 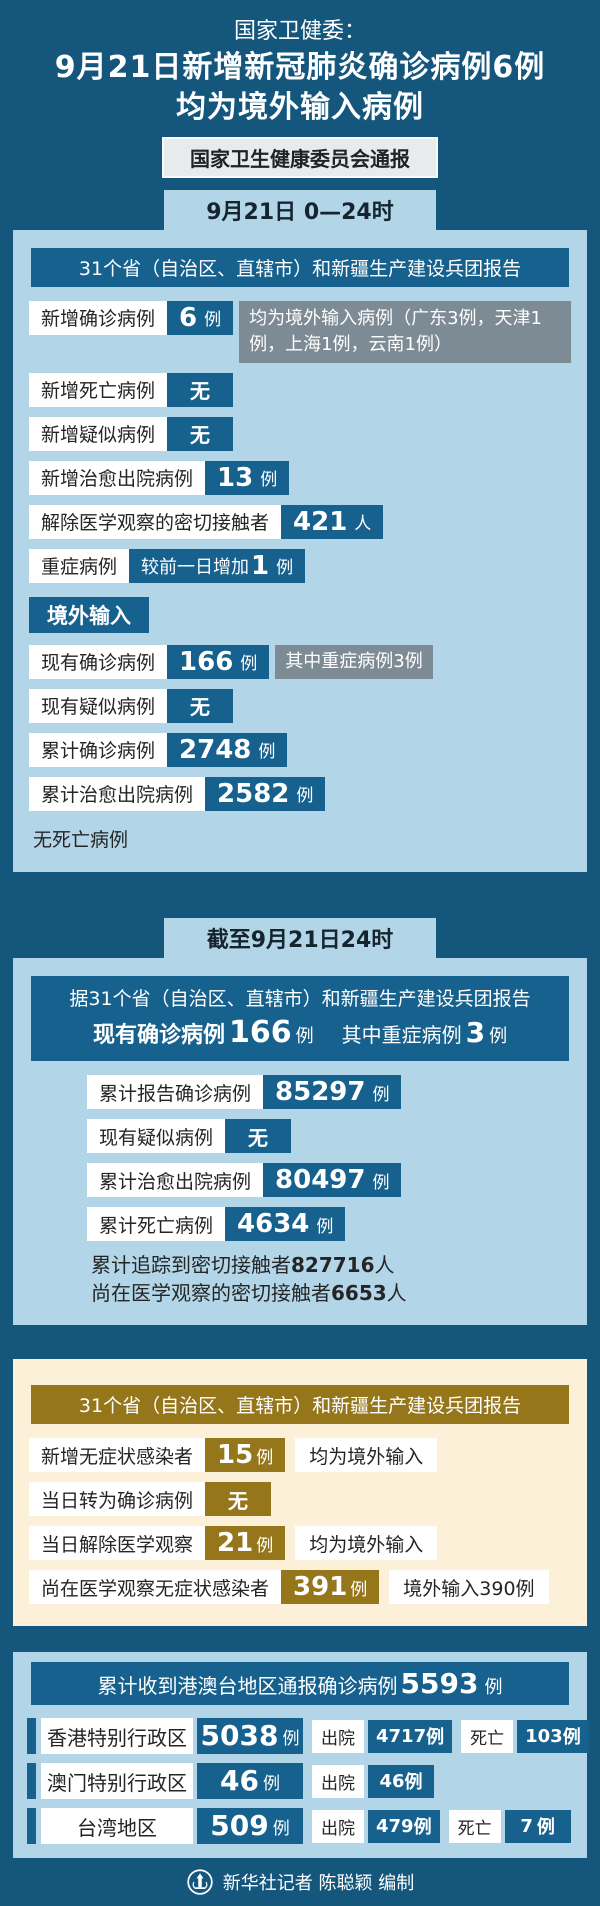 I want to click on region-label: 台湾地区, so click(x=117, y=1826).